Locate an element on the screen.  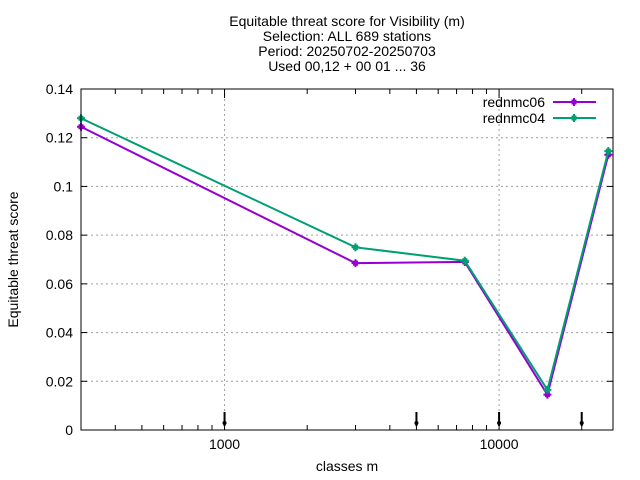
legend-label-rednmc06: rednmc06 is located at coordinates (514, 102).